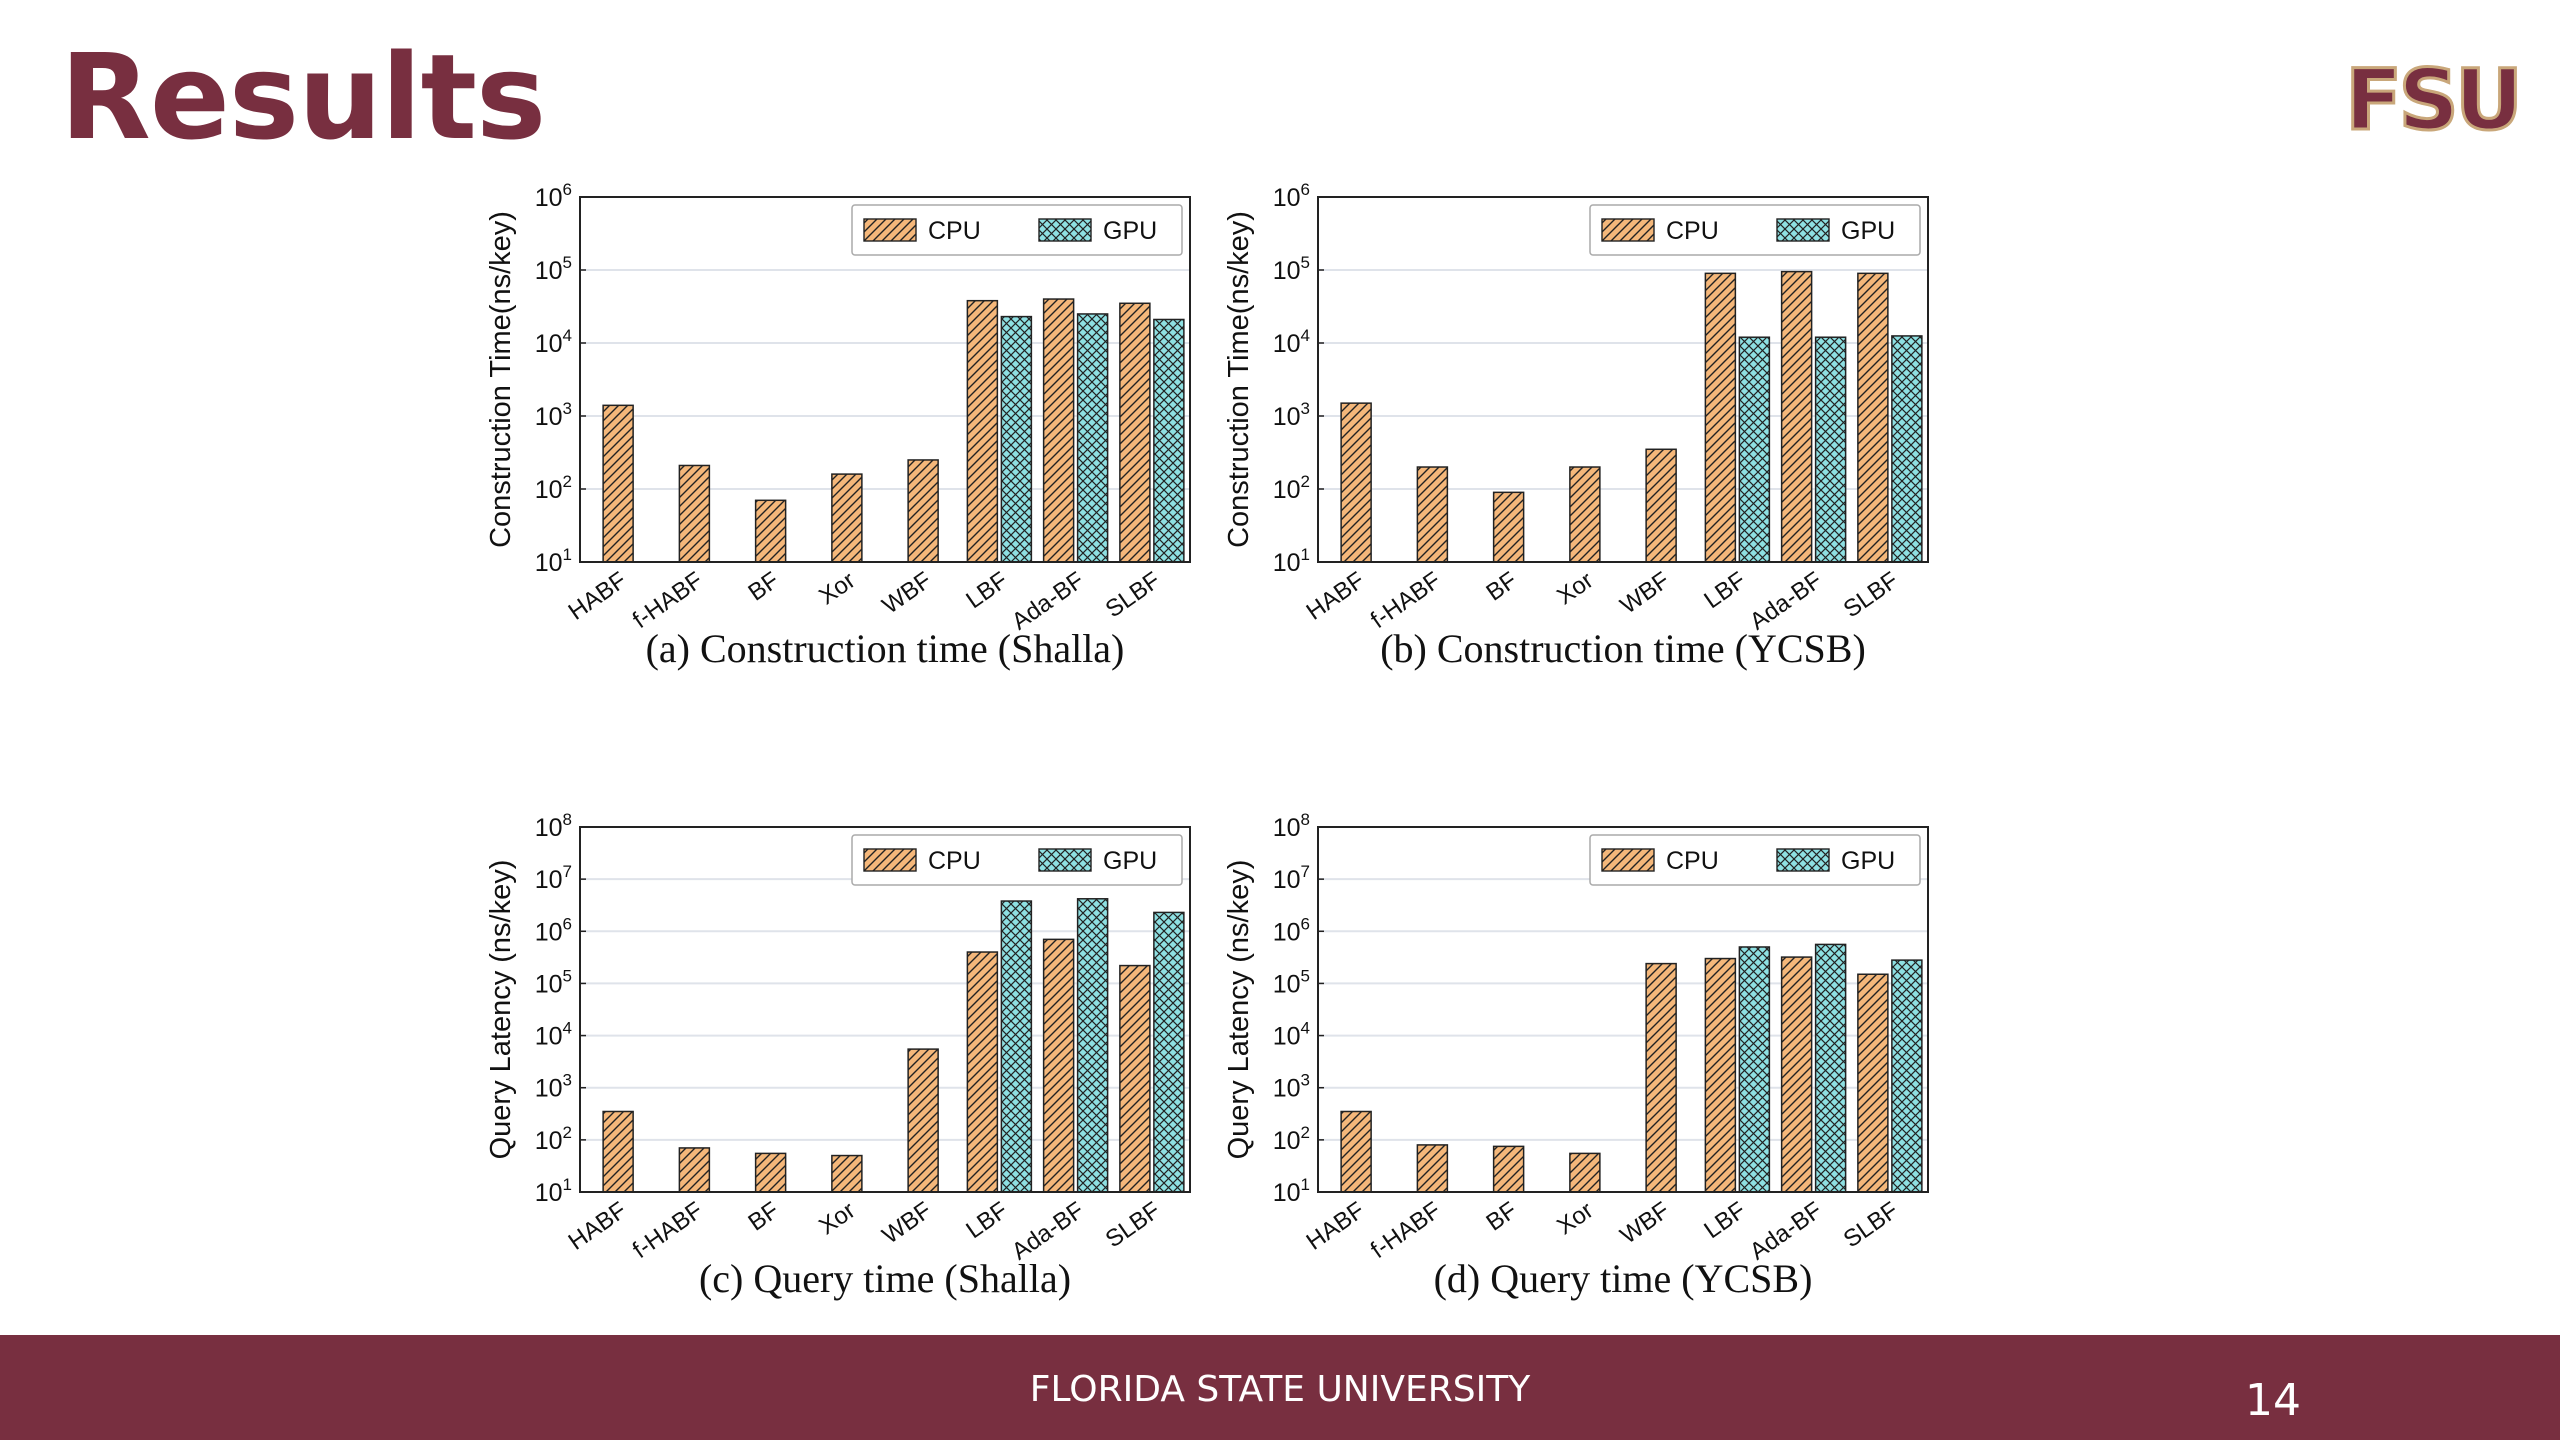 This screenshot has height=1440, width=2560. What do you see at coordinates (501, 379) in the screenshot?
I see `y-axis-label: Construction Time(ns/key)` at bounding box center [501, 379].